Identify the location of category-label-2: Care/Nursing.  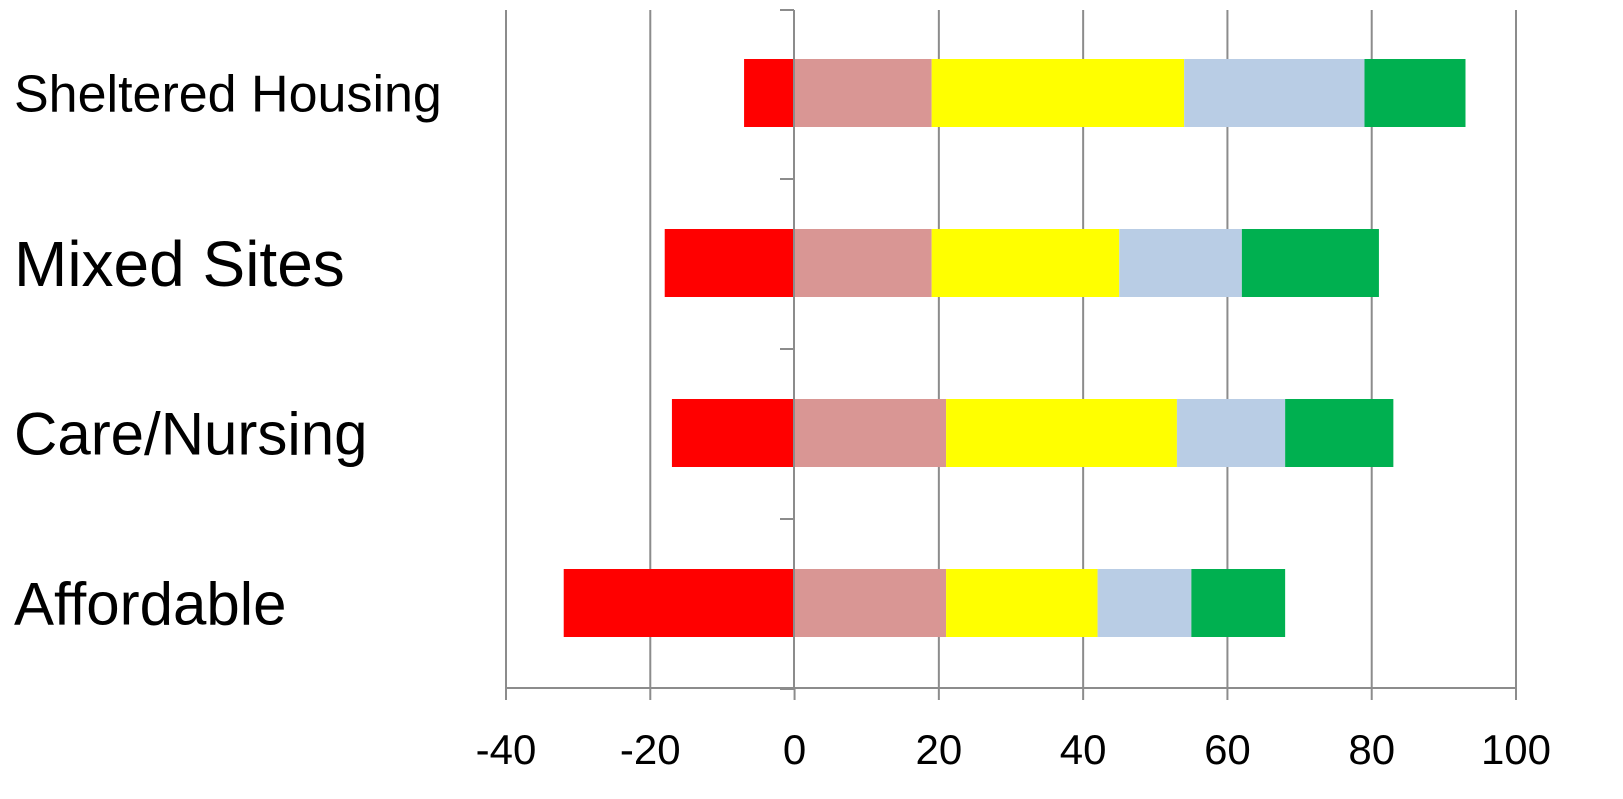
(190, 434).